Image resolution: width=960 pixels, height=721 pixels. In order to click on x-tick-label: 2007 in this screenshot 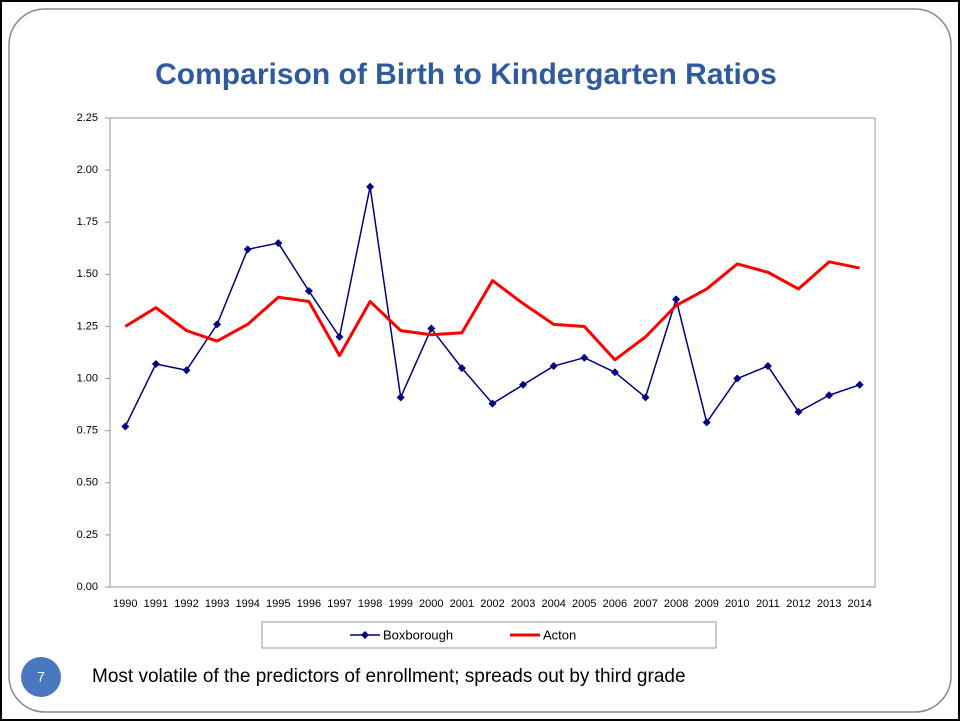, I will do `click(645, 604)`.